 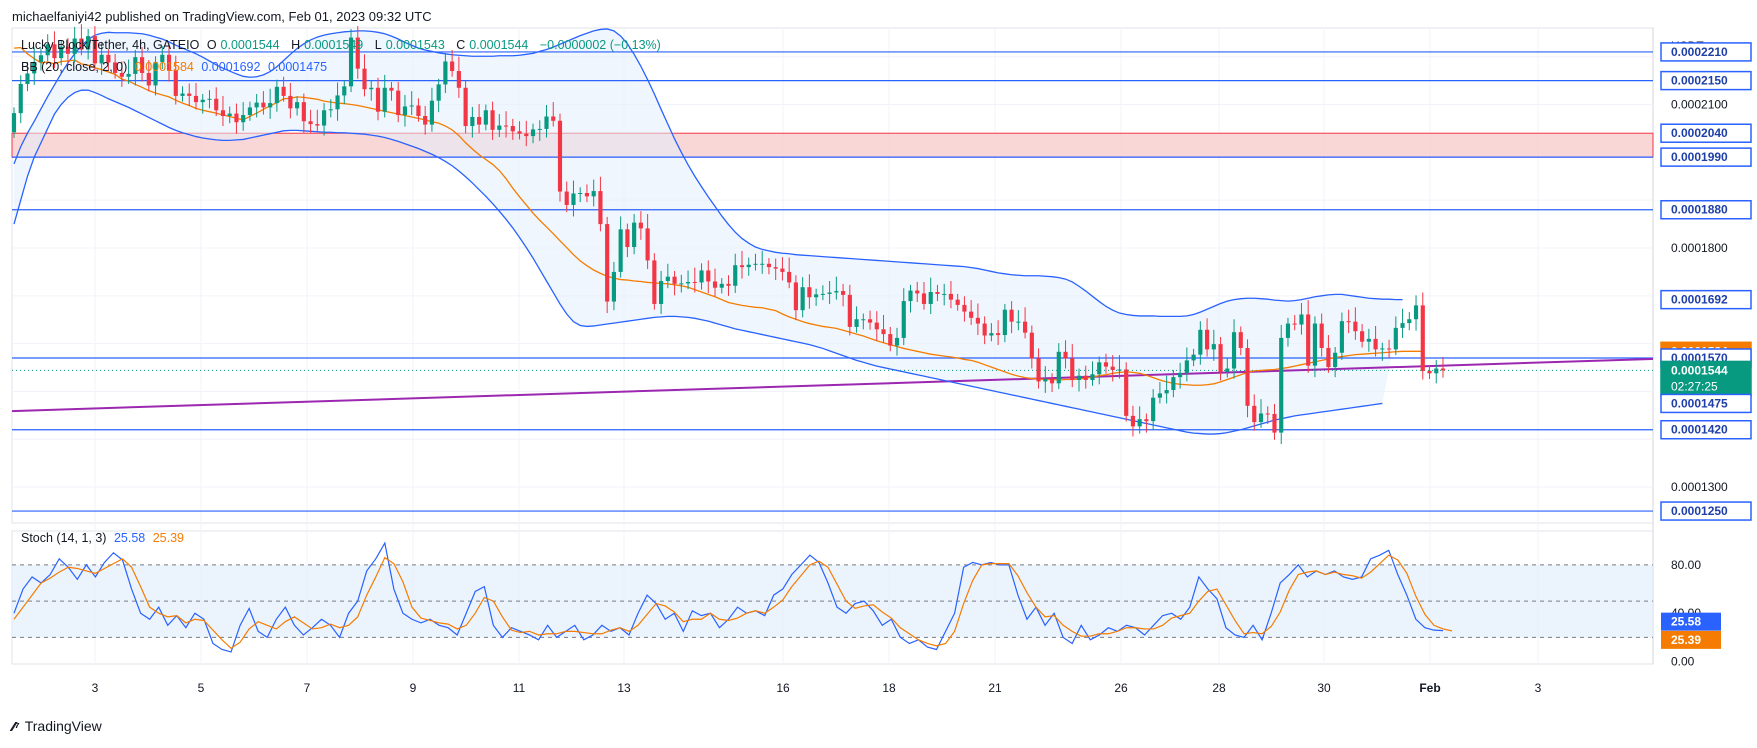 What do you see at coordinates (1699, 430) in the screenshot?
I see `price-label-text: 0.0001420` at bounding box center [1699, 430].